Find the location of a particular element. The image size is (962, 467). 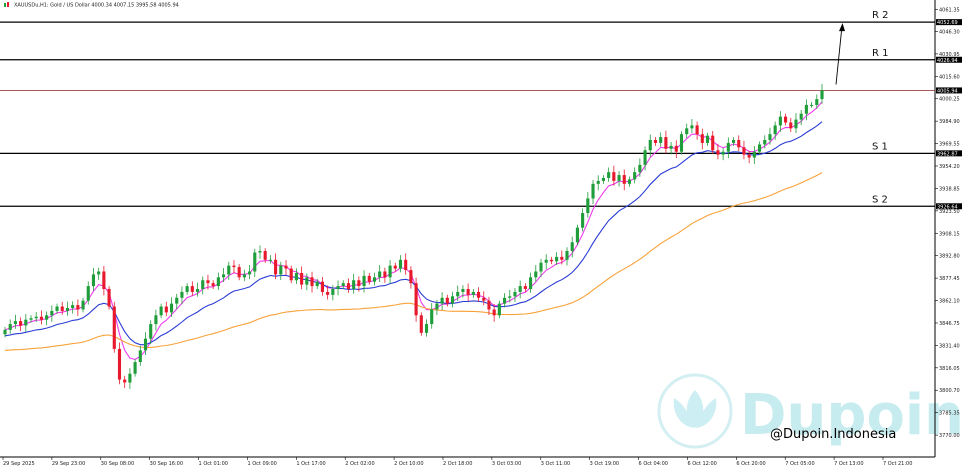

level-price-tag-text: 3962.87 is located at coordinates (947, 154).